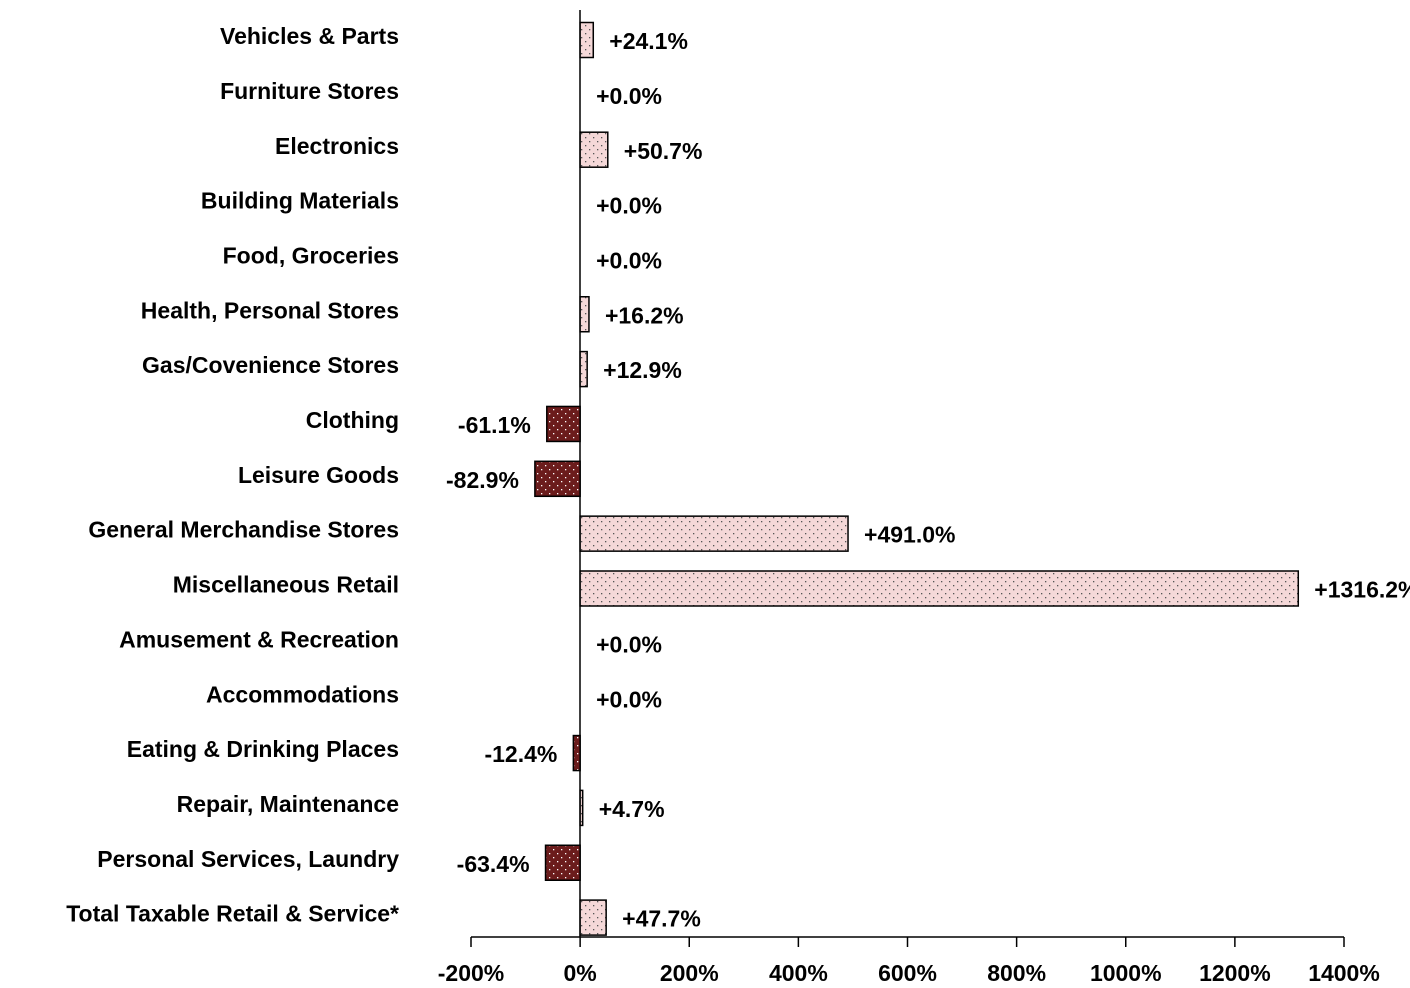 This screenshot has width=1410, height=988. What do you see at coordinates (309, 36) in the screenshot?
I see `category-label: Vehicles & Parts` at bounding box center [309, 36].